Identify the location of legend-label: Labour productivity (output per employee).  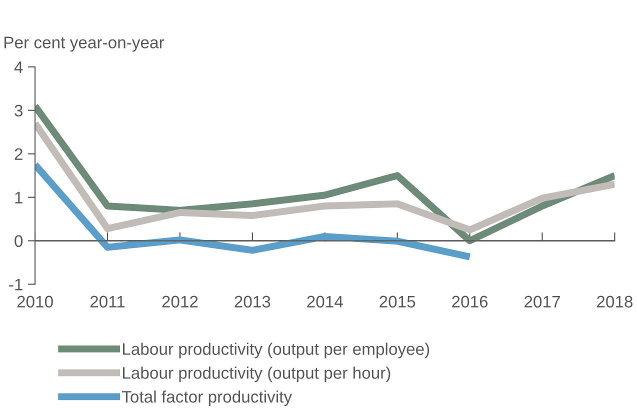
(276, 350).